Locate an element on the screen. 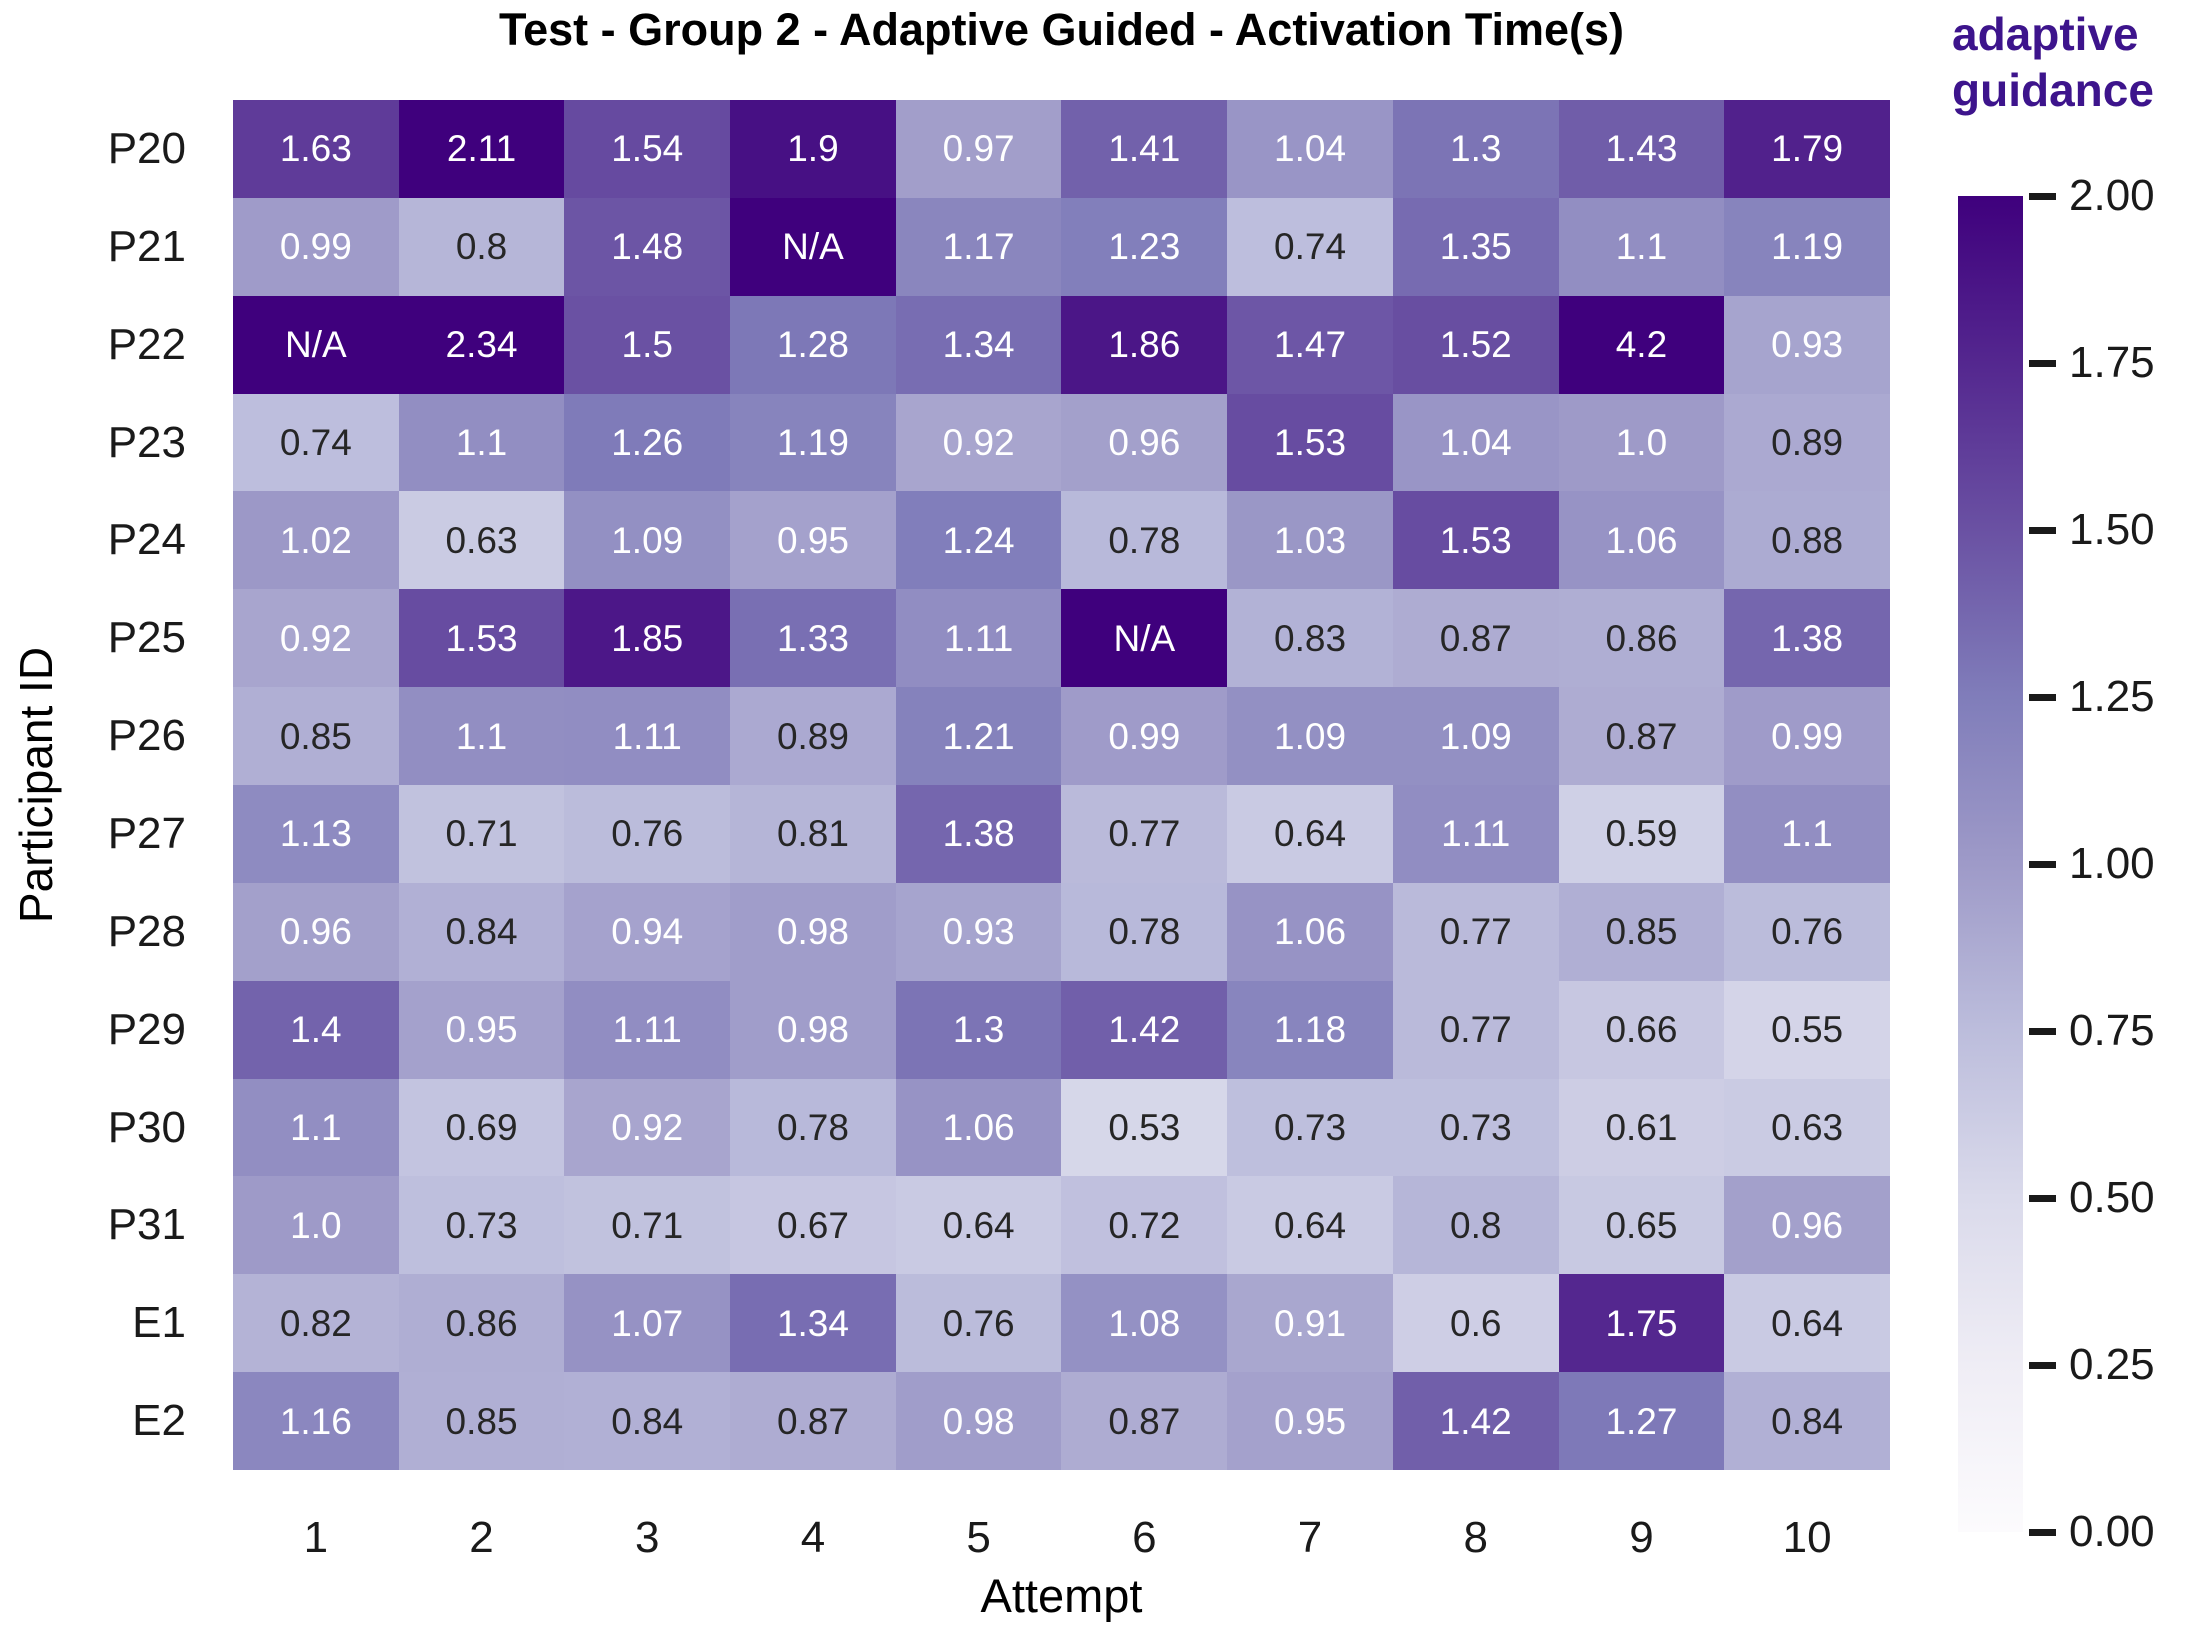 This screenshot has height=1625, width=2200. cell-value: 0.8 is located at coordinates (1476, 1225).